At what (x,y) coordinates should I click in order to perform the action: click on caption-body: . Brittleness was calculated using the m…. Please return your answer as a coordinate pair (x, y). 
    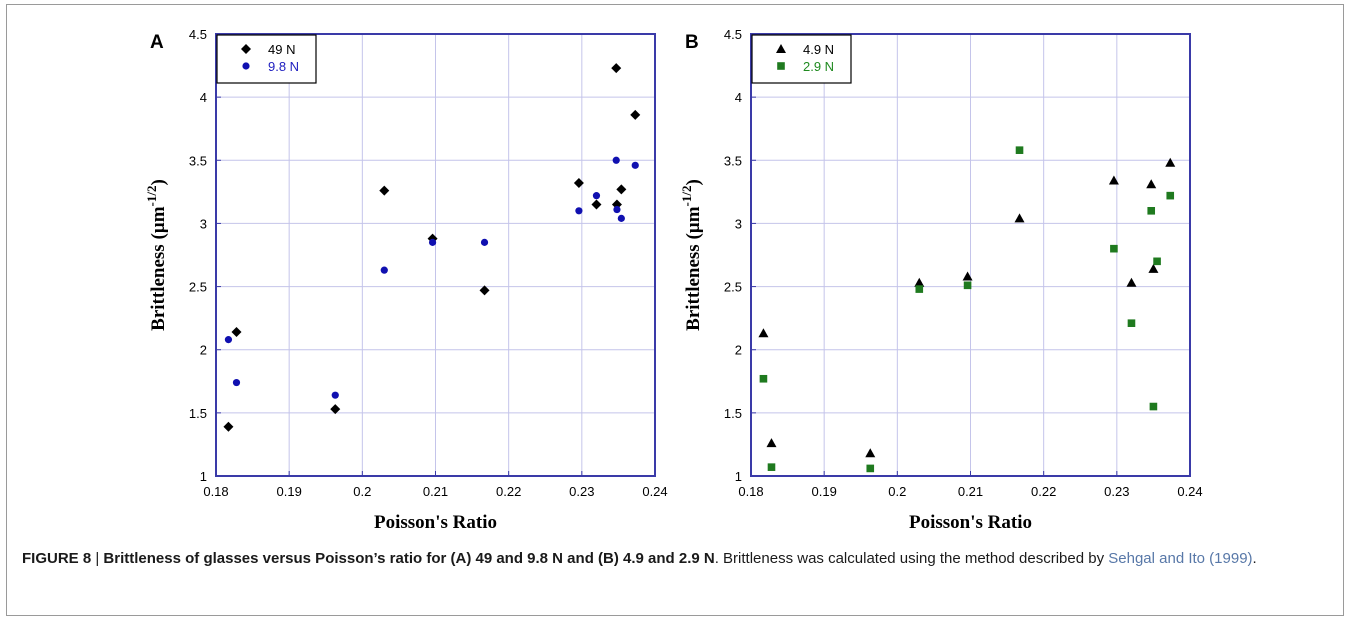
    Looking at the image, I should click on (911, 558).